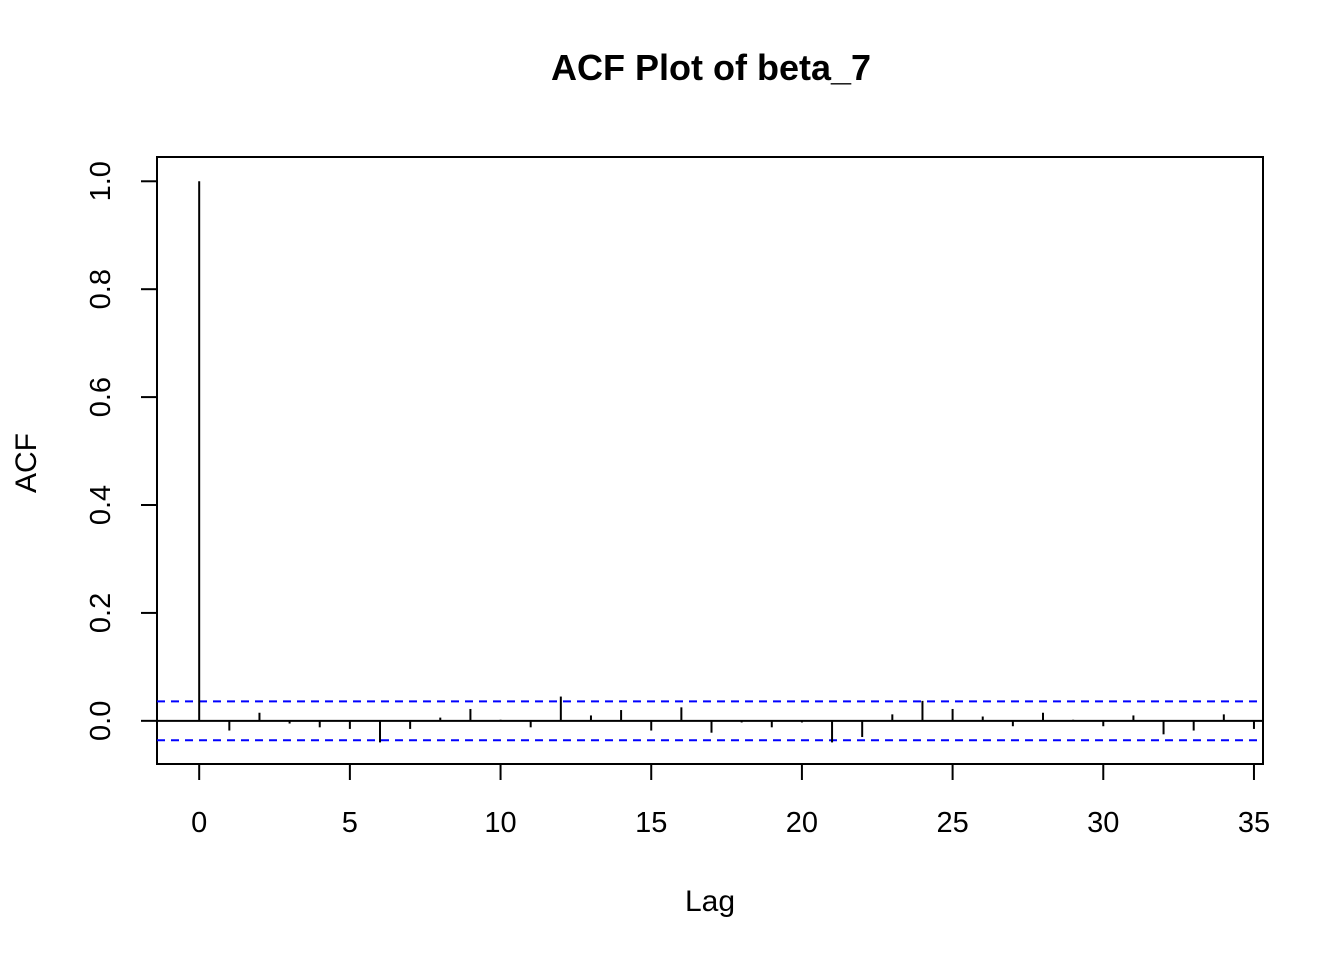  What do you see at coordinates (1103, 823) in the screenshot?
I see `x-tick-label: 30` at bounding box center [1103, 823].